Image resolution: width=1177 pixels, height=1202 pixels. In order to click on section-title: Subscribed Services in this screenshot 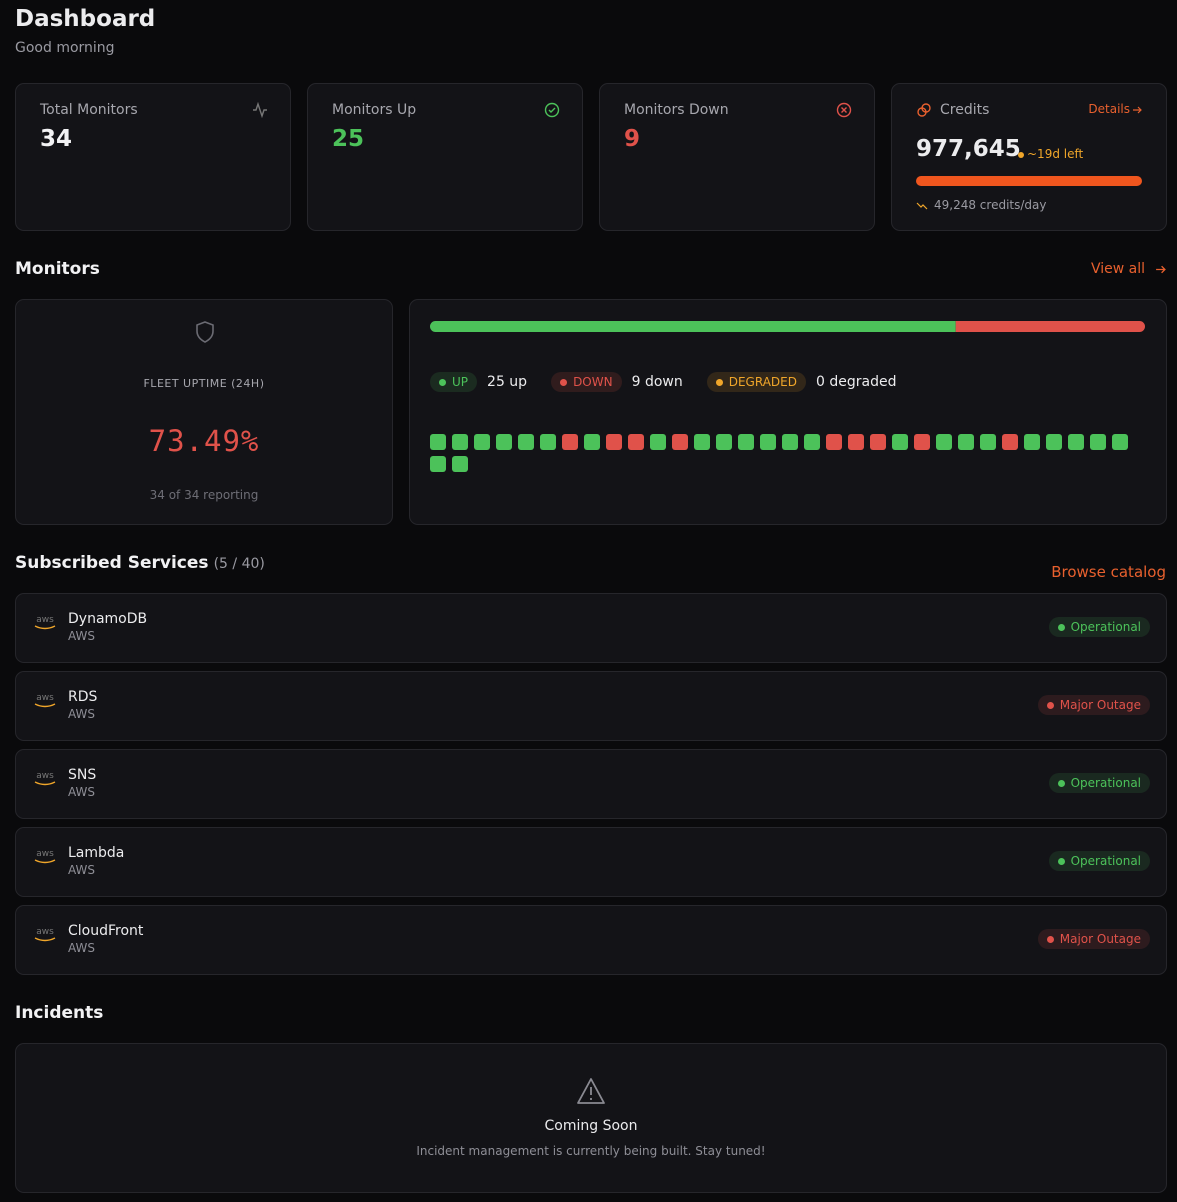, I will do `click(112, 563)`.